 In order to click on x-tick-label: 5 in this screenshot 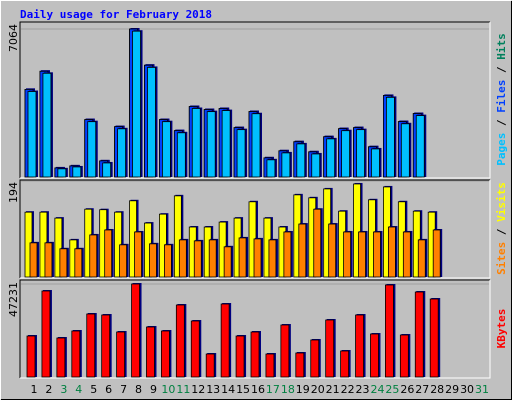, I will do `click(93, 389)`.